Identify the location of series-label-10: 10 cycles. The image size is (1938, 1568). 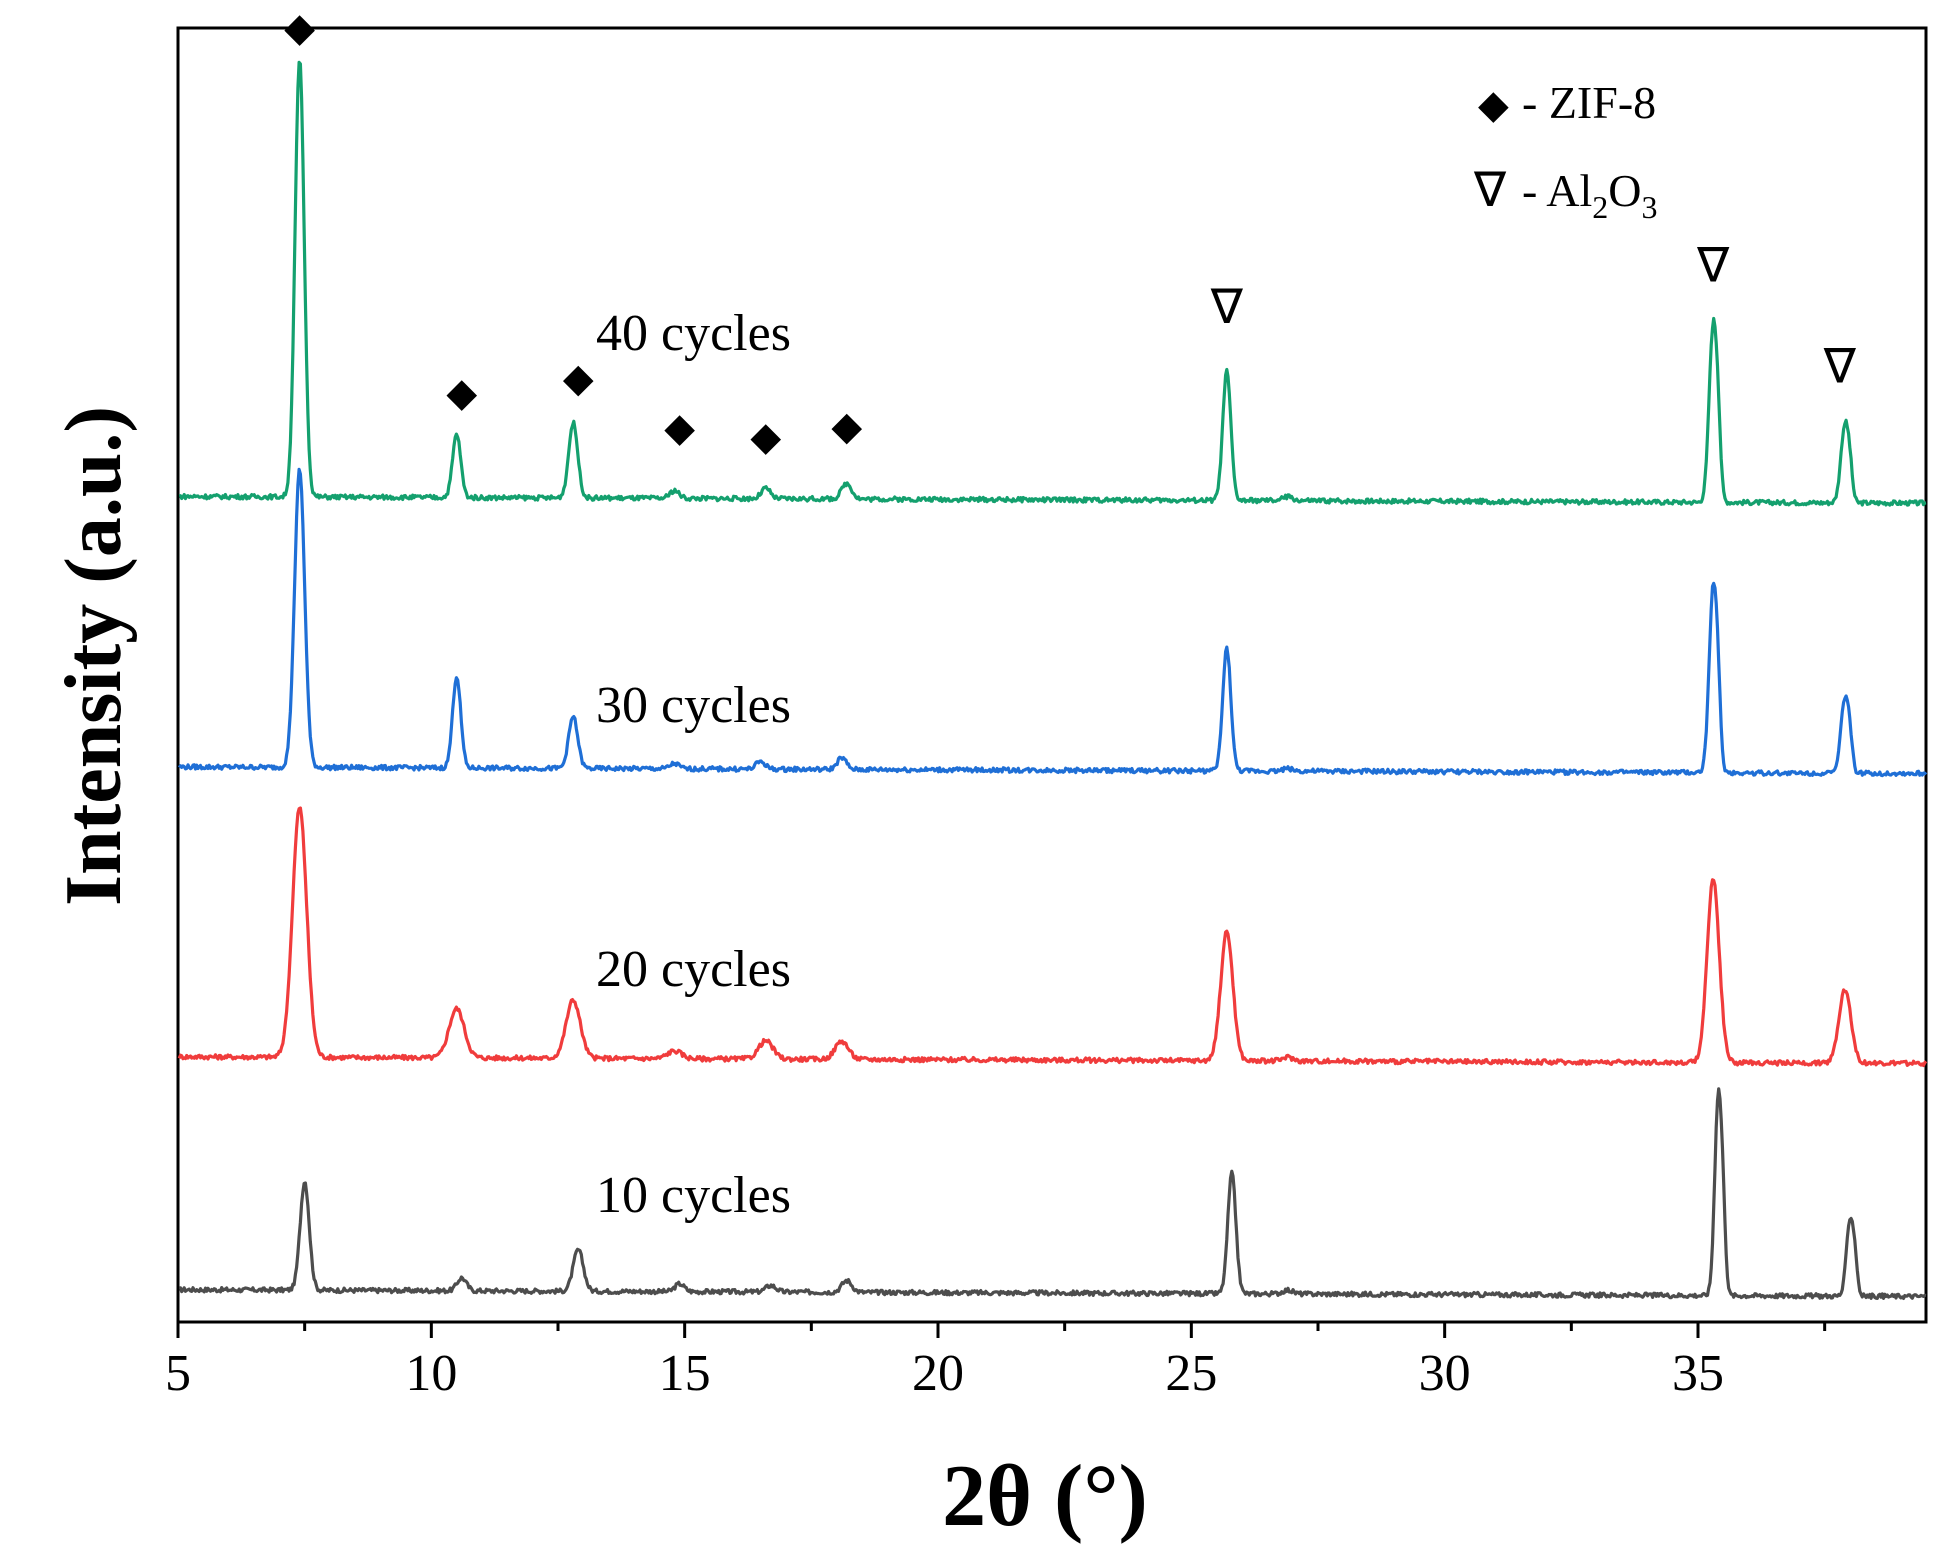
(693, 1195).